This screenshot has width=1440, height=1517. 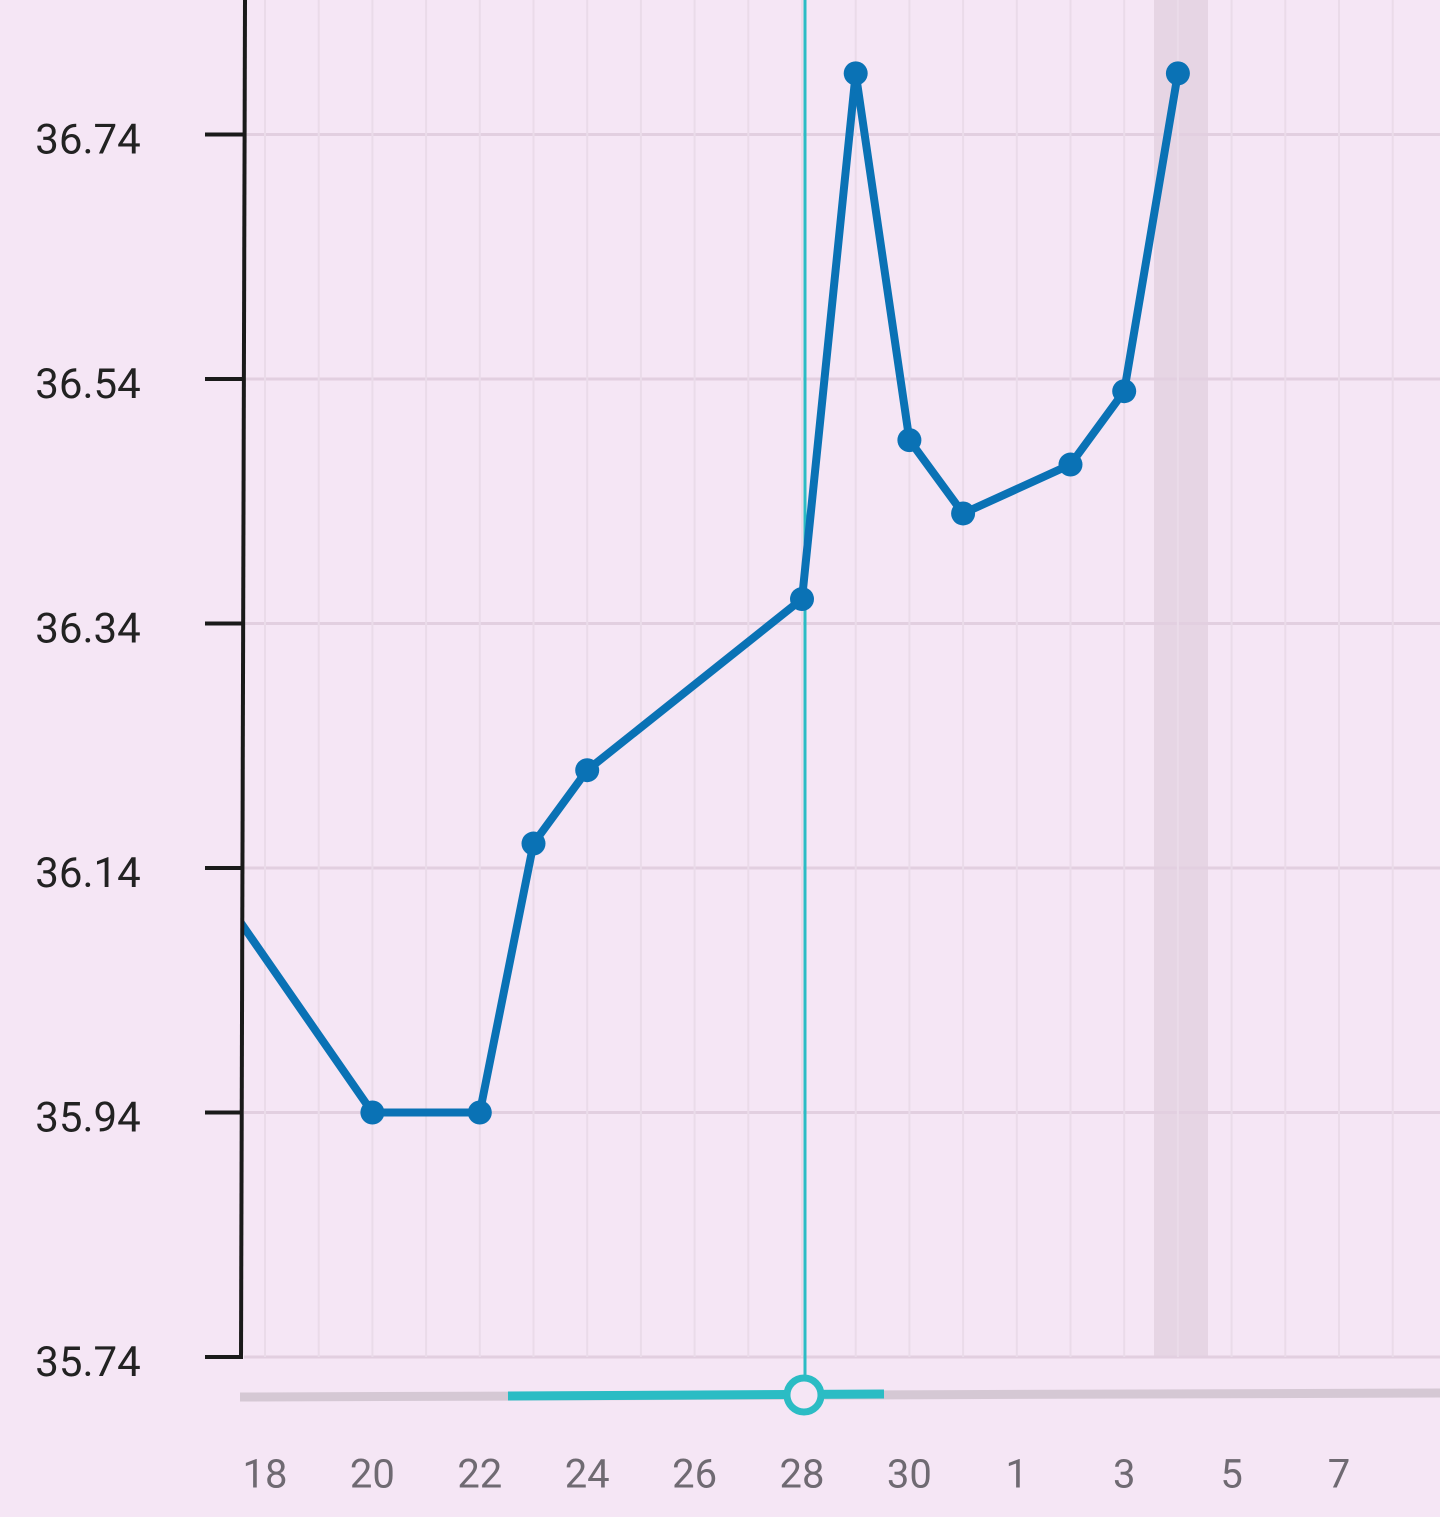 What do you see at coordinates (88, 629) in the screenshot?
I see `y-tick-label: 36.34` at bounding box center [88, 629].